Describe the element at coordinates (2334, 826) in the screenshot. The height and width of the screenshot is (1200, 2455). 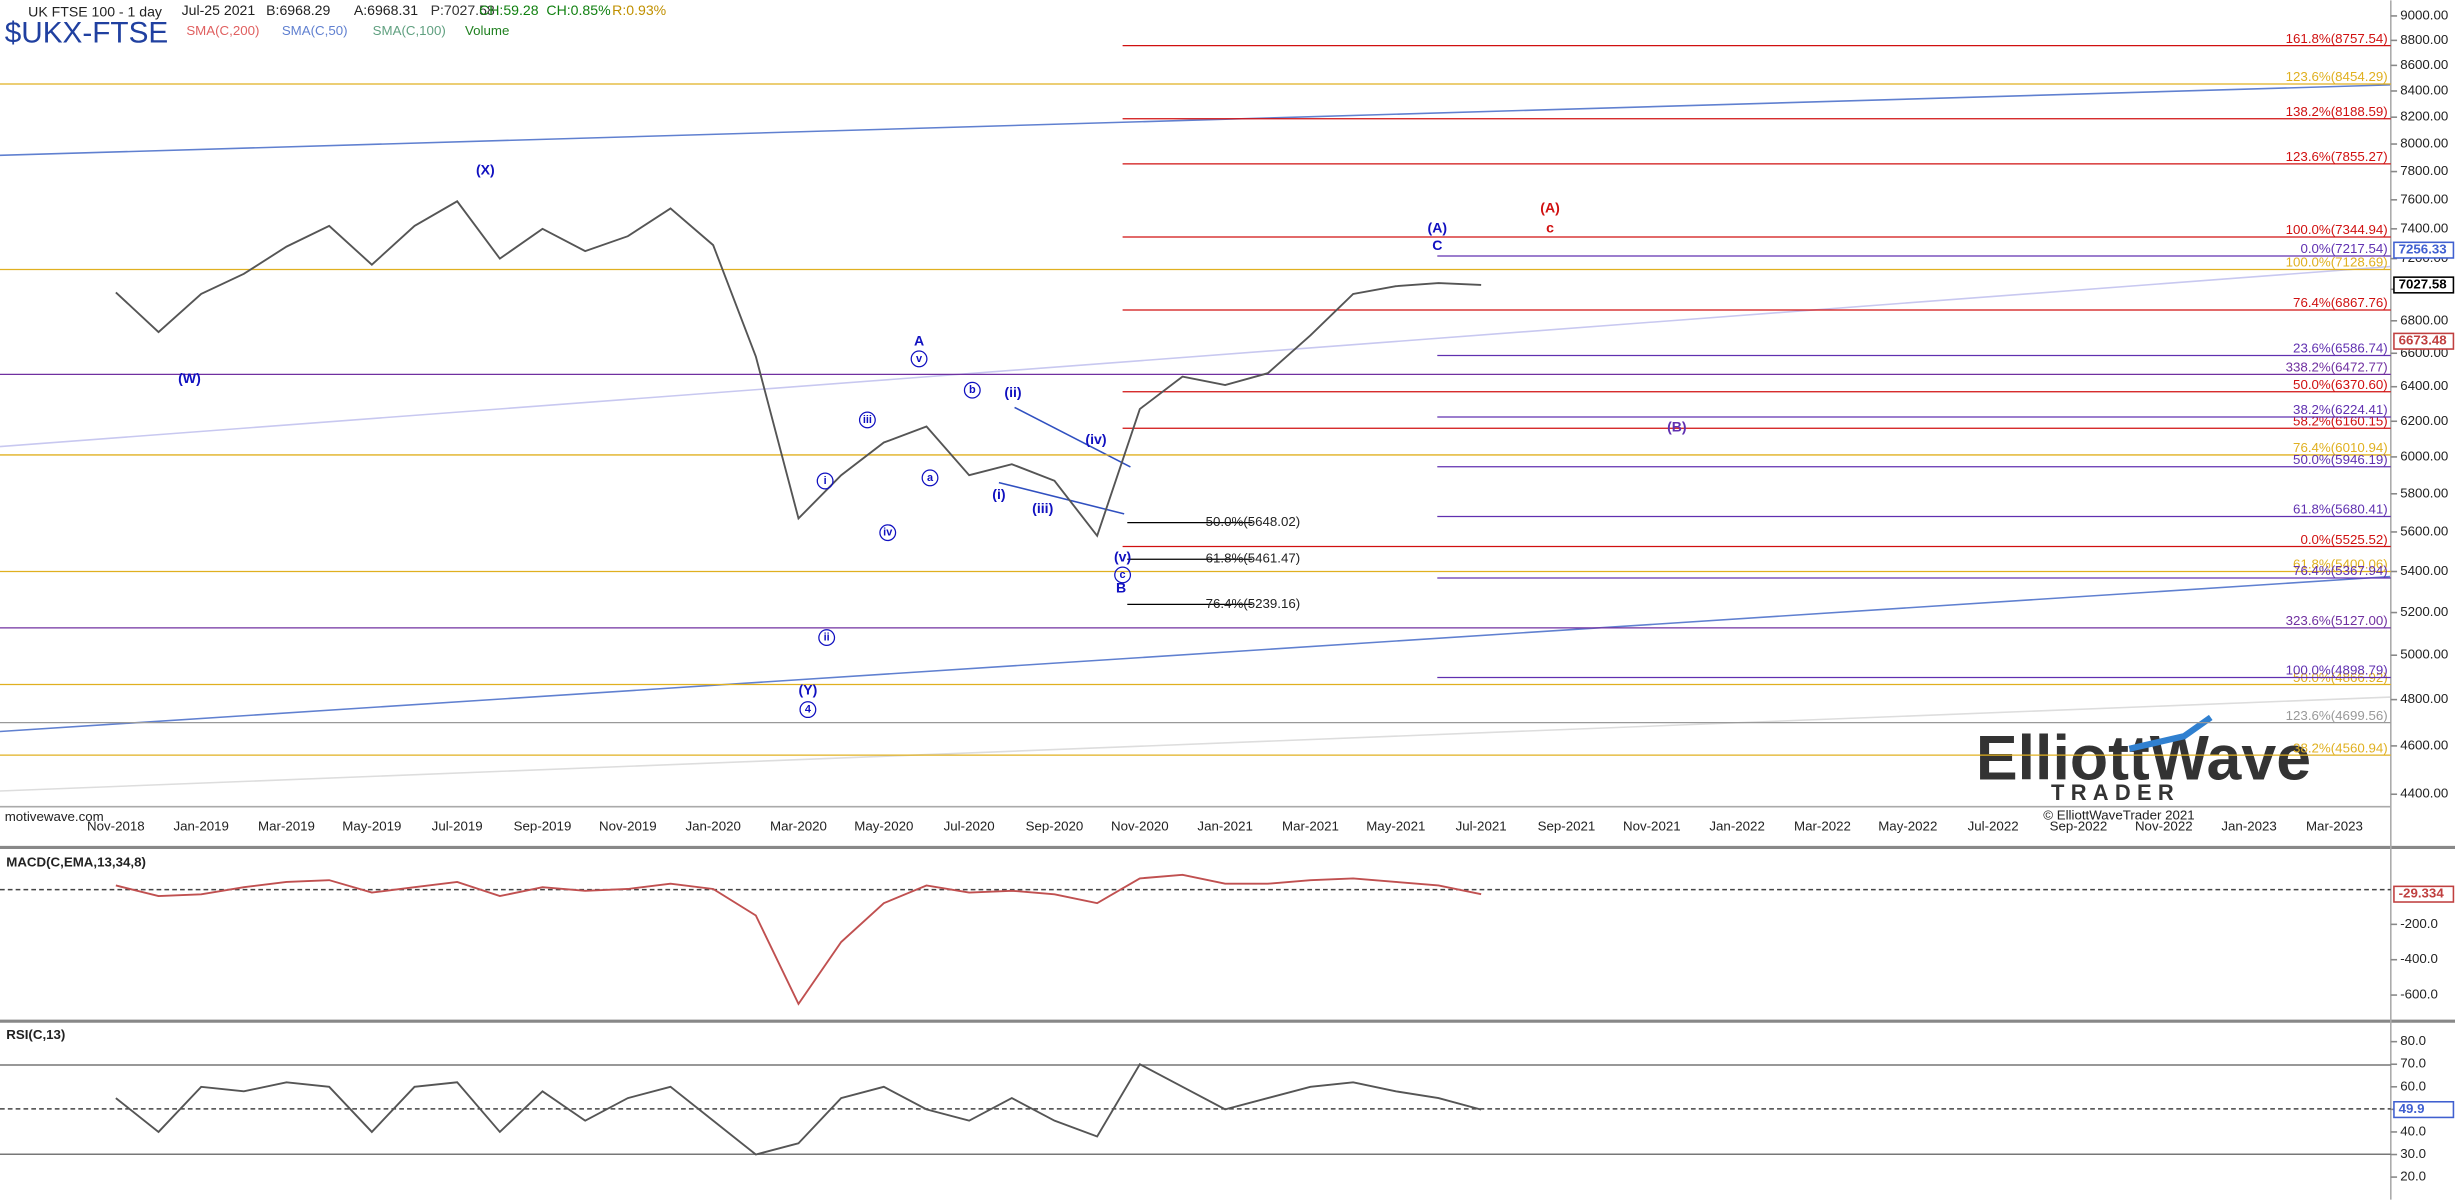
I see `x-tick-label: Mar-2023` at that location.